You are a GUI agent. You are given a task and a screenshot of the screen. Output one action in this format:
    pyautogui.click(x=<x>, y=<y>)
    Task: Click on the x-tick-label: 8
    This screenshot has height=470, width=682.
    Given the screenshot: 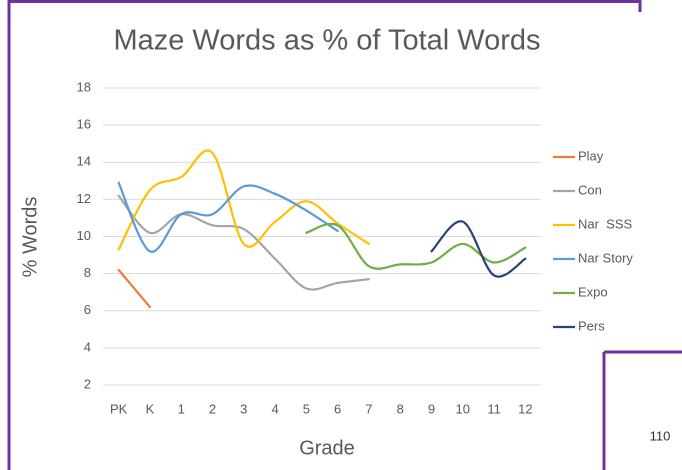 What is the action you would take?
    pyautogui.click(x=400, y=408)
    